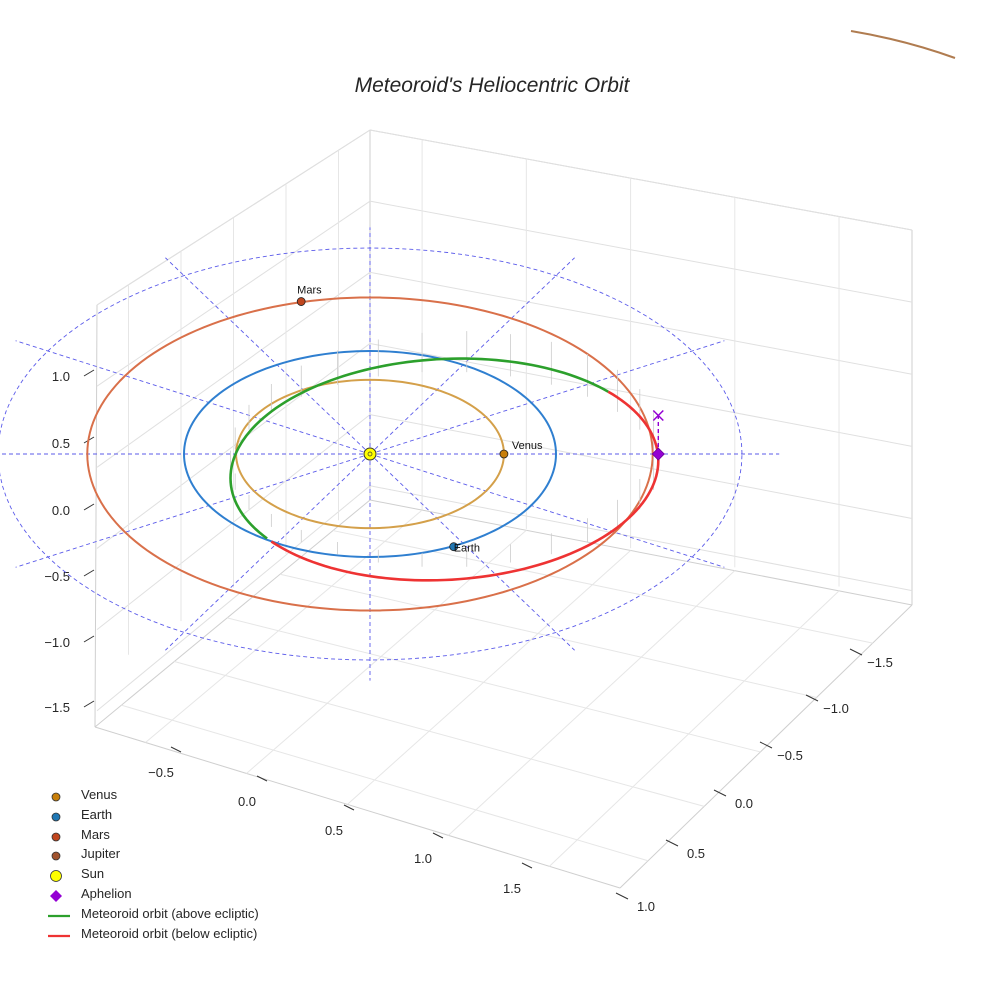  What do you see at coordinates (161, 772) in the screenshot?
I see `x-tick-label: −0.5` at bounding box center [161, 772].